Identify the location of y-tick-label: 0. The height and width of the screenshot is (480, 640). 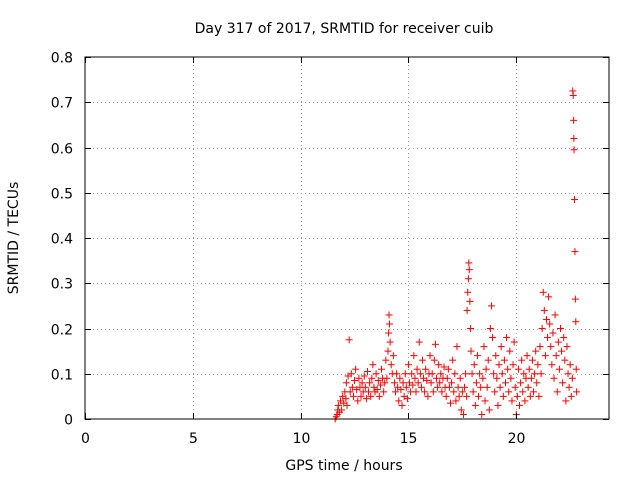
(68, 421).